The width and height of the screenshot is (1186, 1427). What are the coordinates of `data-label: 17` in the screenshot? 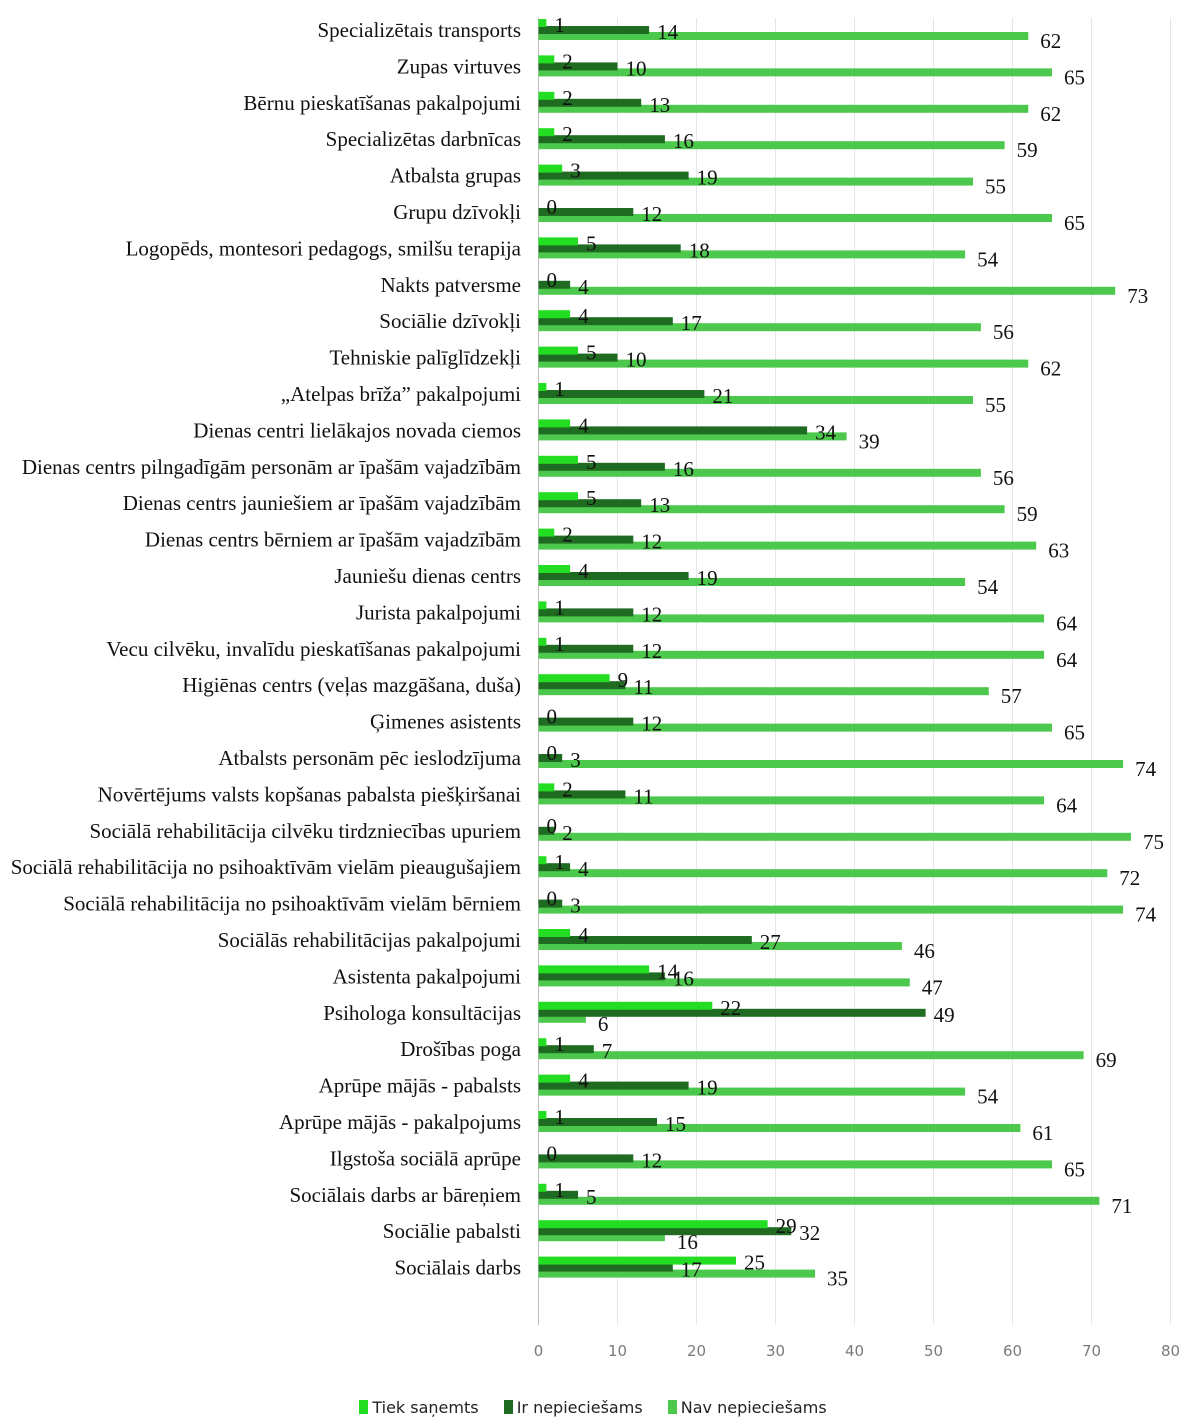 It's located at (691, 323).